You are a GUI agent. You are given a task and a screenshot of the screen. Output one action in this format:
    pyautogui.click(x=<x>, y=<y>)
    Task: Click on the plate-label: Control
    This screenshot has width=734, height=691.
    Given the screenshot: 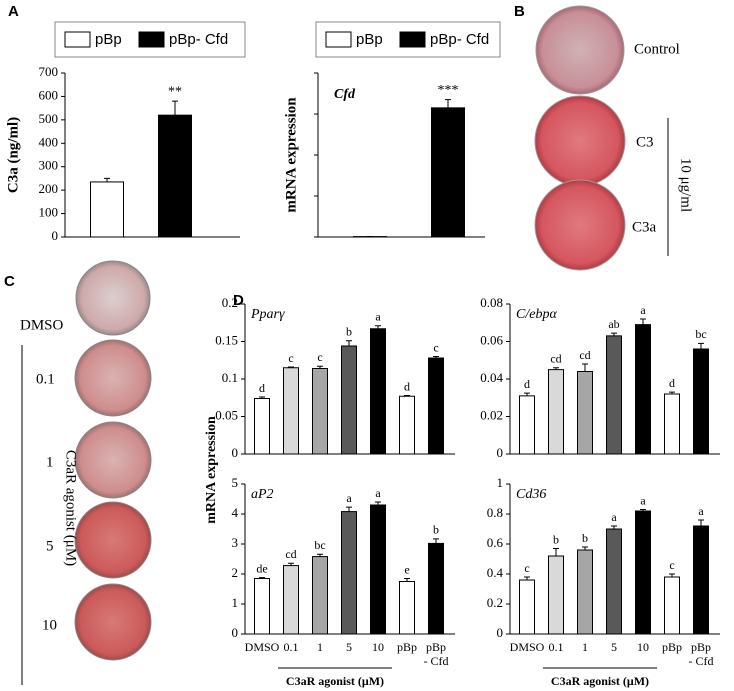 What is the action you would take?
    pyautogui.click(x=657, y=49)
    